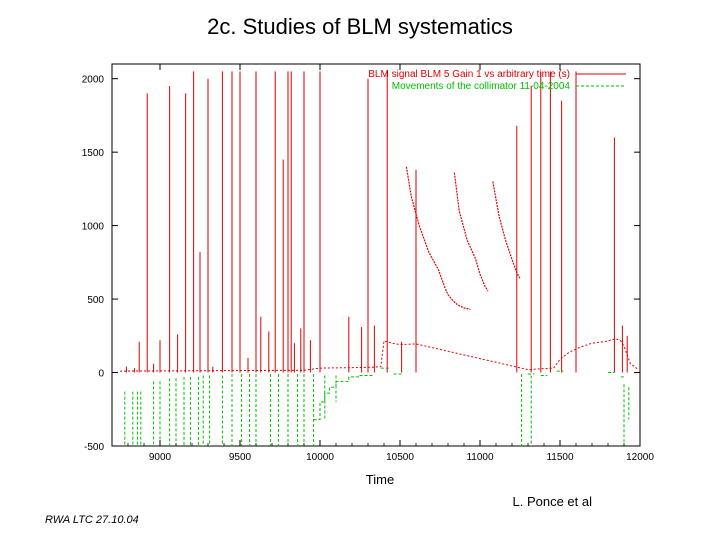 This screenshot has height=540, width=720. What do you see at coordinates (380, 479) in the screenshot?
I see `x-axis-label: Time` at bounding box center [380, 479].